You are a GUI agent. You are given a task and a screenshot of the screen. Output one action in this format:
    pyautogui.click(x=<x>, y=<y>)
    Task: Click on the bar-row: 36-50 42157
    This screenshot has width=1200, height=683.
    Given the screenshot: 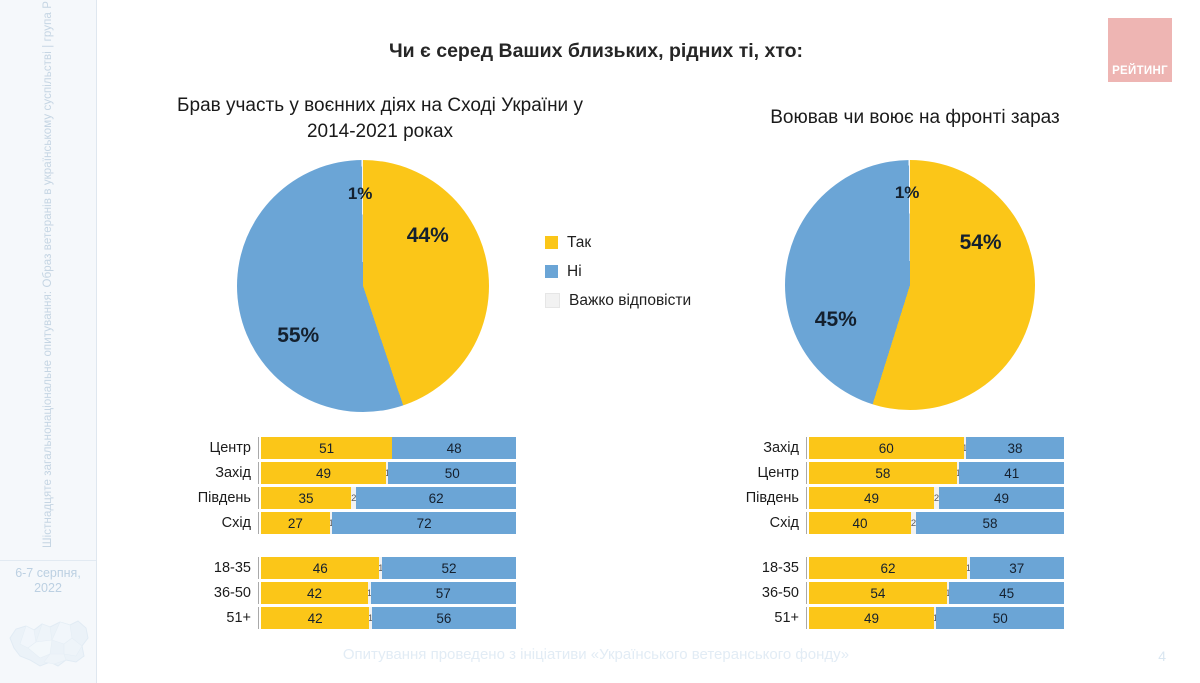 What is the action you would take?
    pyautogui.click(x=346, y=593)
    